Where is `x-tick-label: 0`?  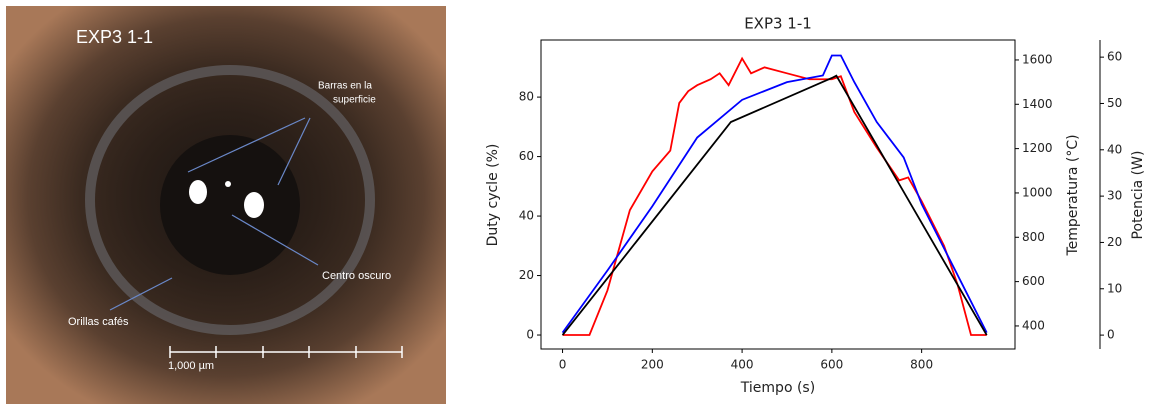
x-tick-label: 0 is located at coordinates (563, 365).